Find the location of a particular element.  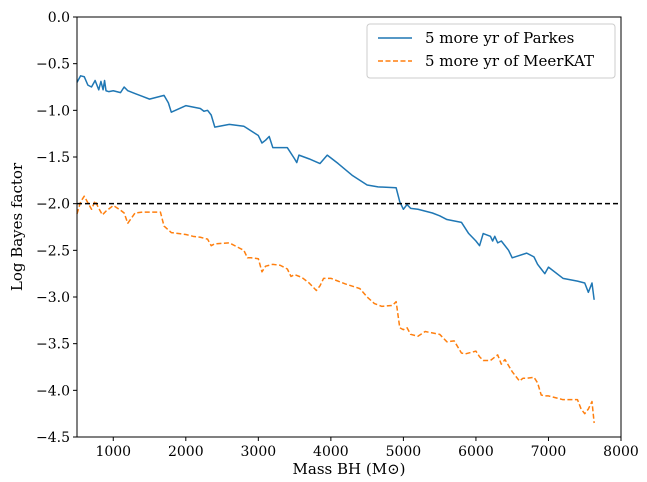

y-tick-label: −2.0 is located at coordinates (53, 205).